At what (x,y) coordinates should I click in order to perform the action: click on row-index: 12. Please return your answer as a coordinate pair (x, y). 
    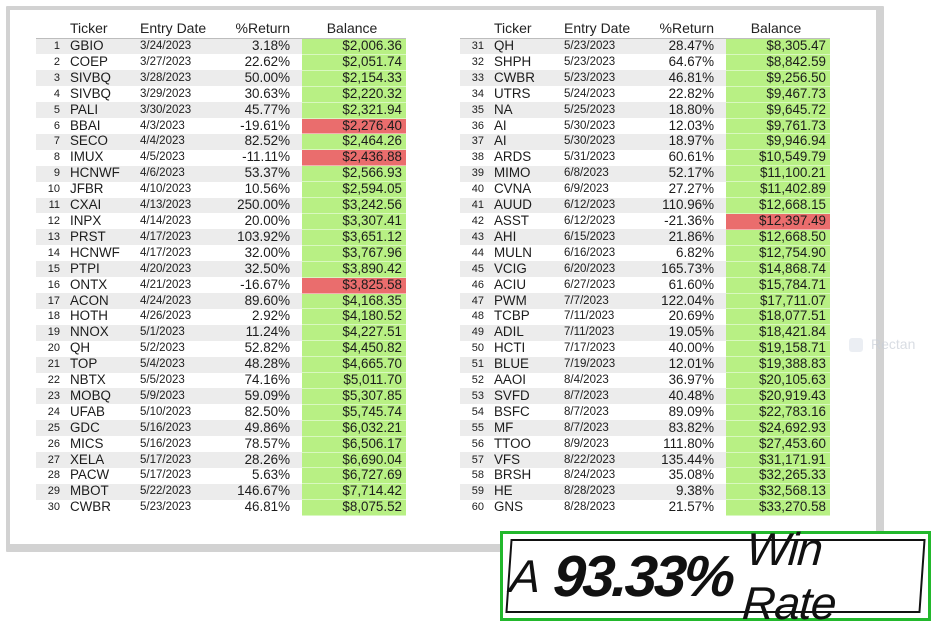
    Looking at the image, I should click on (48, 221).